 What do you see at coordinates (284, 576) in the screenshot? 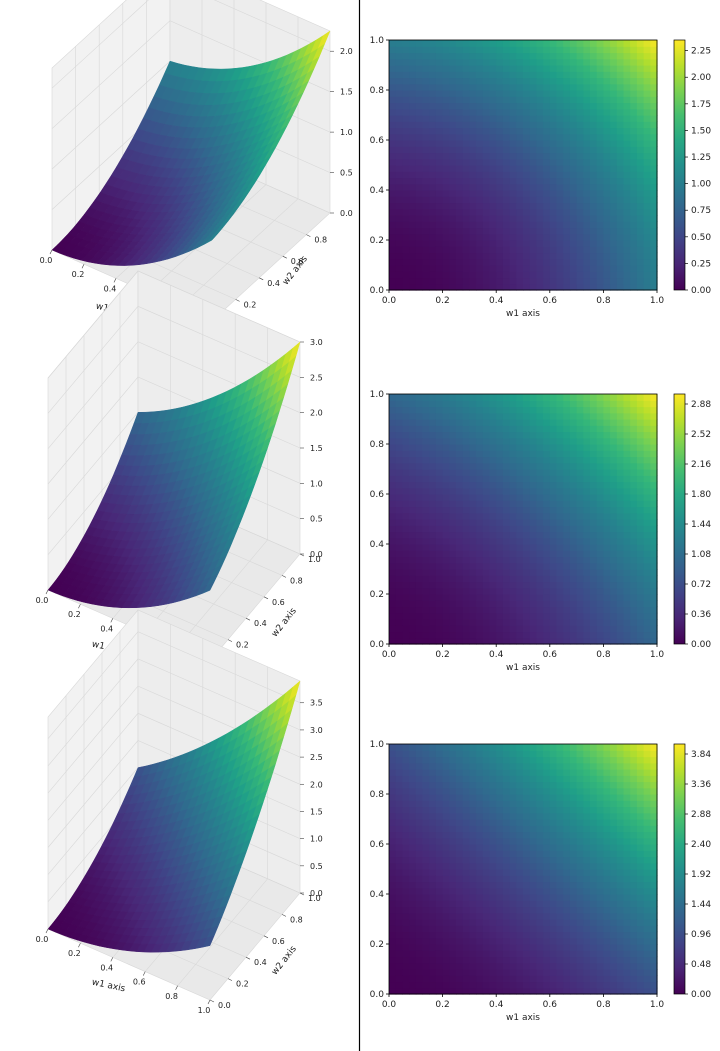
I see `y-tick-mark` at bounding box center [284, 576].